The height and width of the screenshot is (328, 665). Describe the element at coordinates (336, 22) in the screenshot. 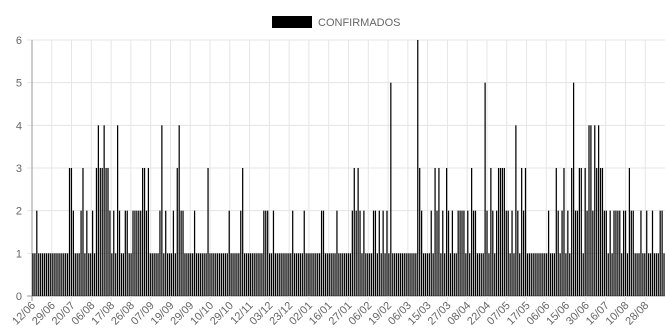

I see `legend: CONFIRMADOS` at that location.